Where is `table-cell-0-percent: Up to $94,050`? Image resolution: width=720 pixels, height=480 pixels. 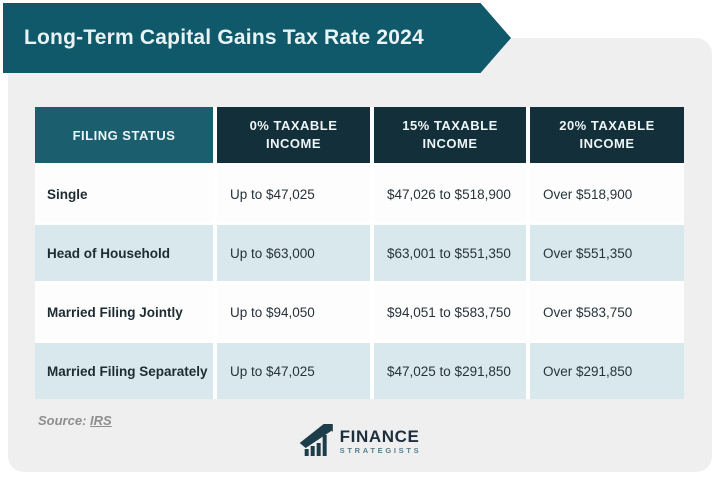 table-cell-0-percent: Up to $94,050 is located at coordinates (293, 312).